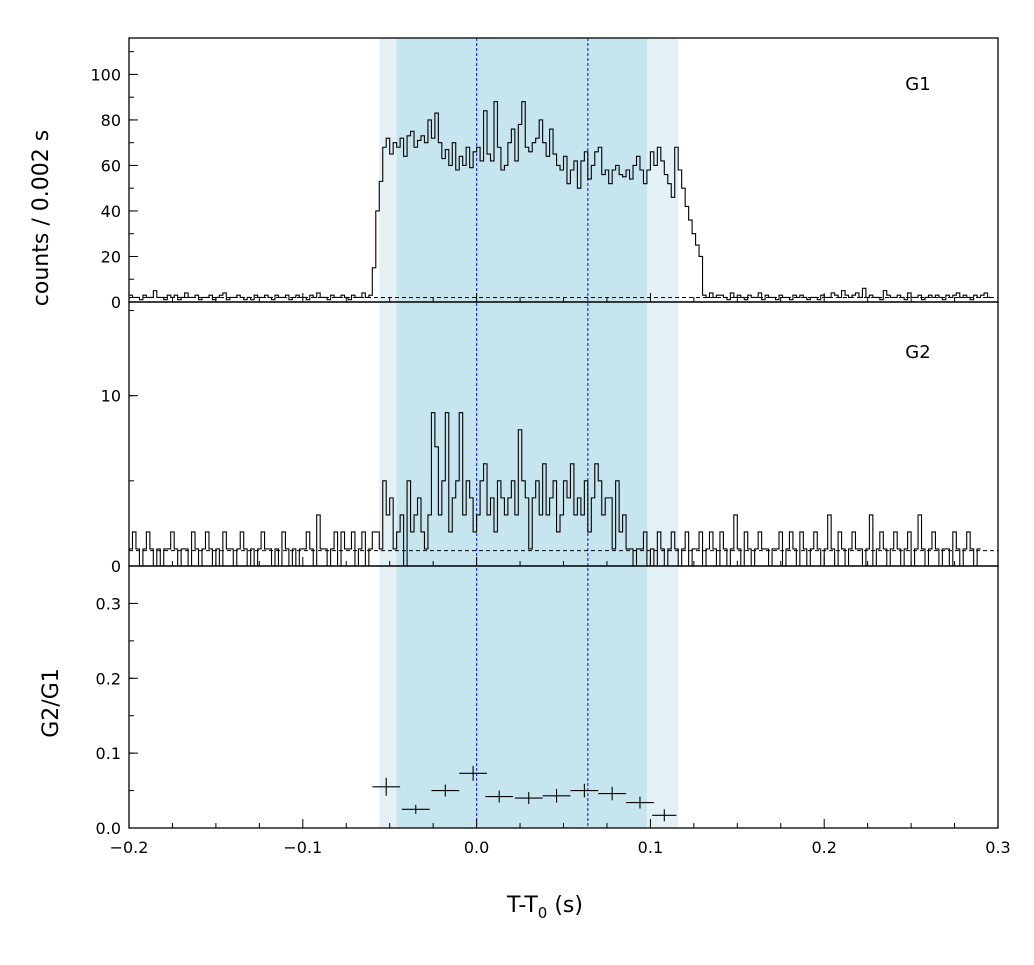 Image resolution: width=1034 pixels, height=965 pixels. I want to click on x-tick-label-0: −0.2, so click(129, 847).